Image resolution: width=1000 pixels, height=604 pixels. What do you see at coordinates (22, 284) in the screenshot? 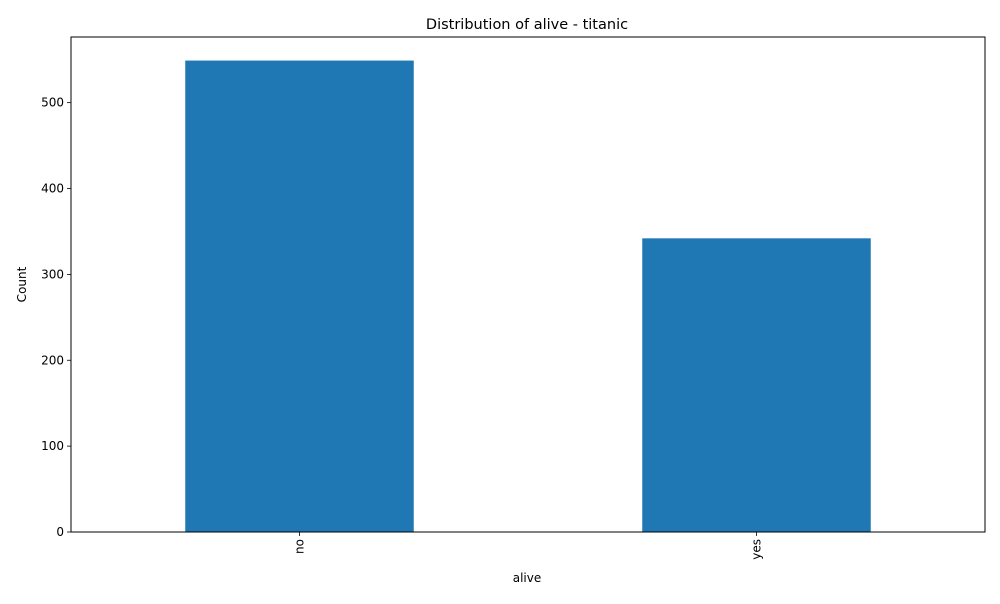
I see `y-axis-label: Count` at bounding box center [22, 284].